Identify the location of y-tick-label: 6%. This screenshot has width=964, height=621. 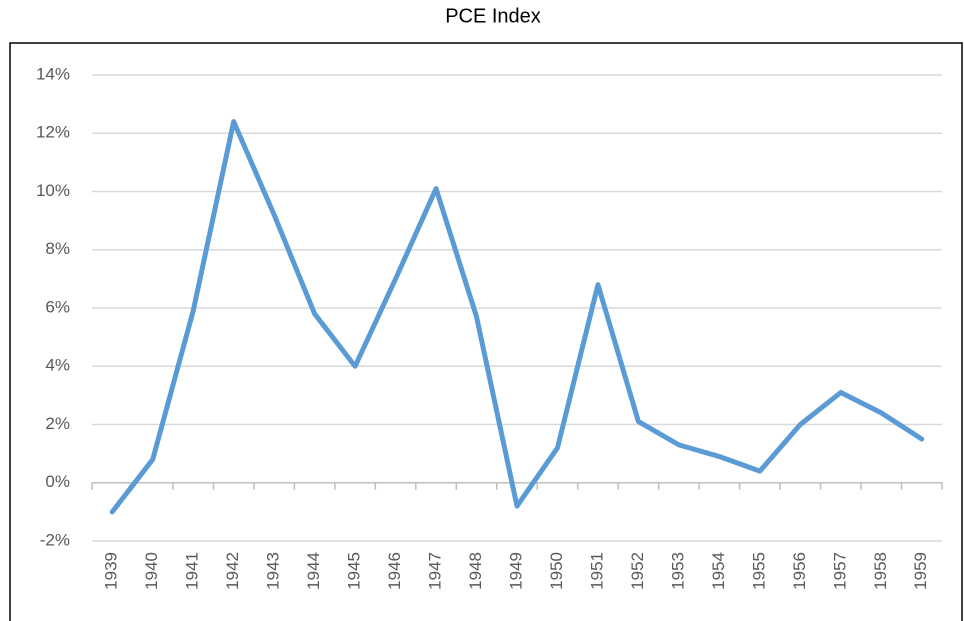
(57, 306).